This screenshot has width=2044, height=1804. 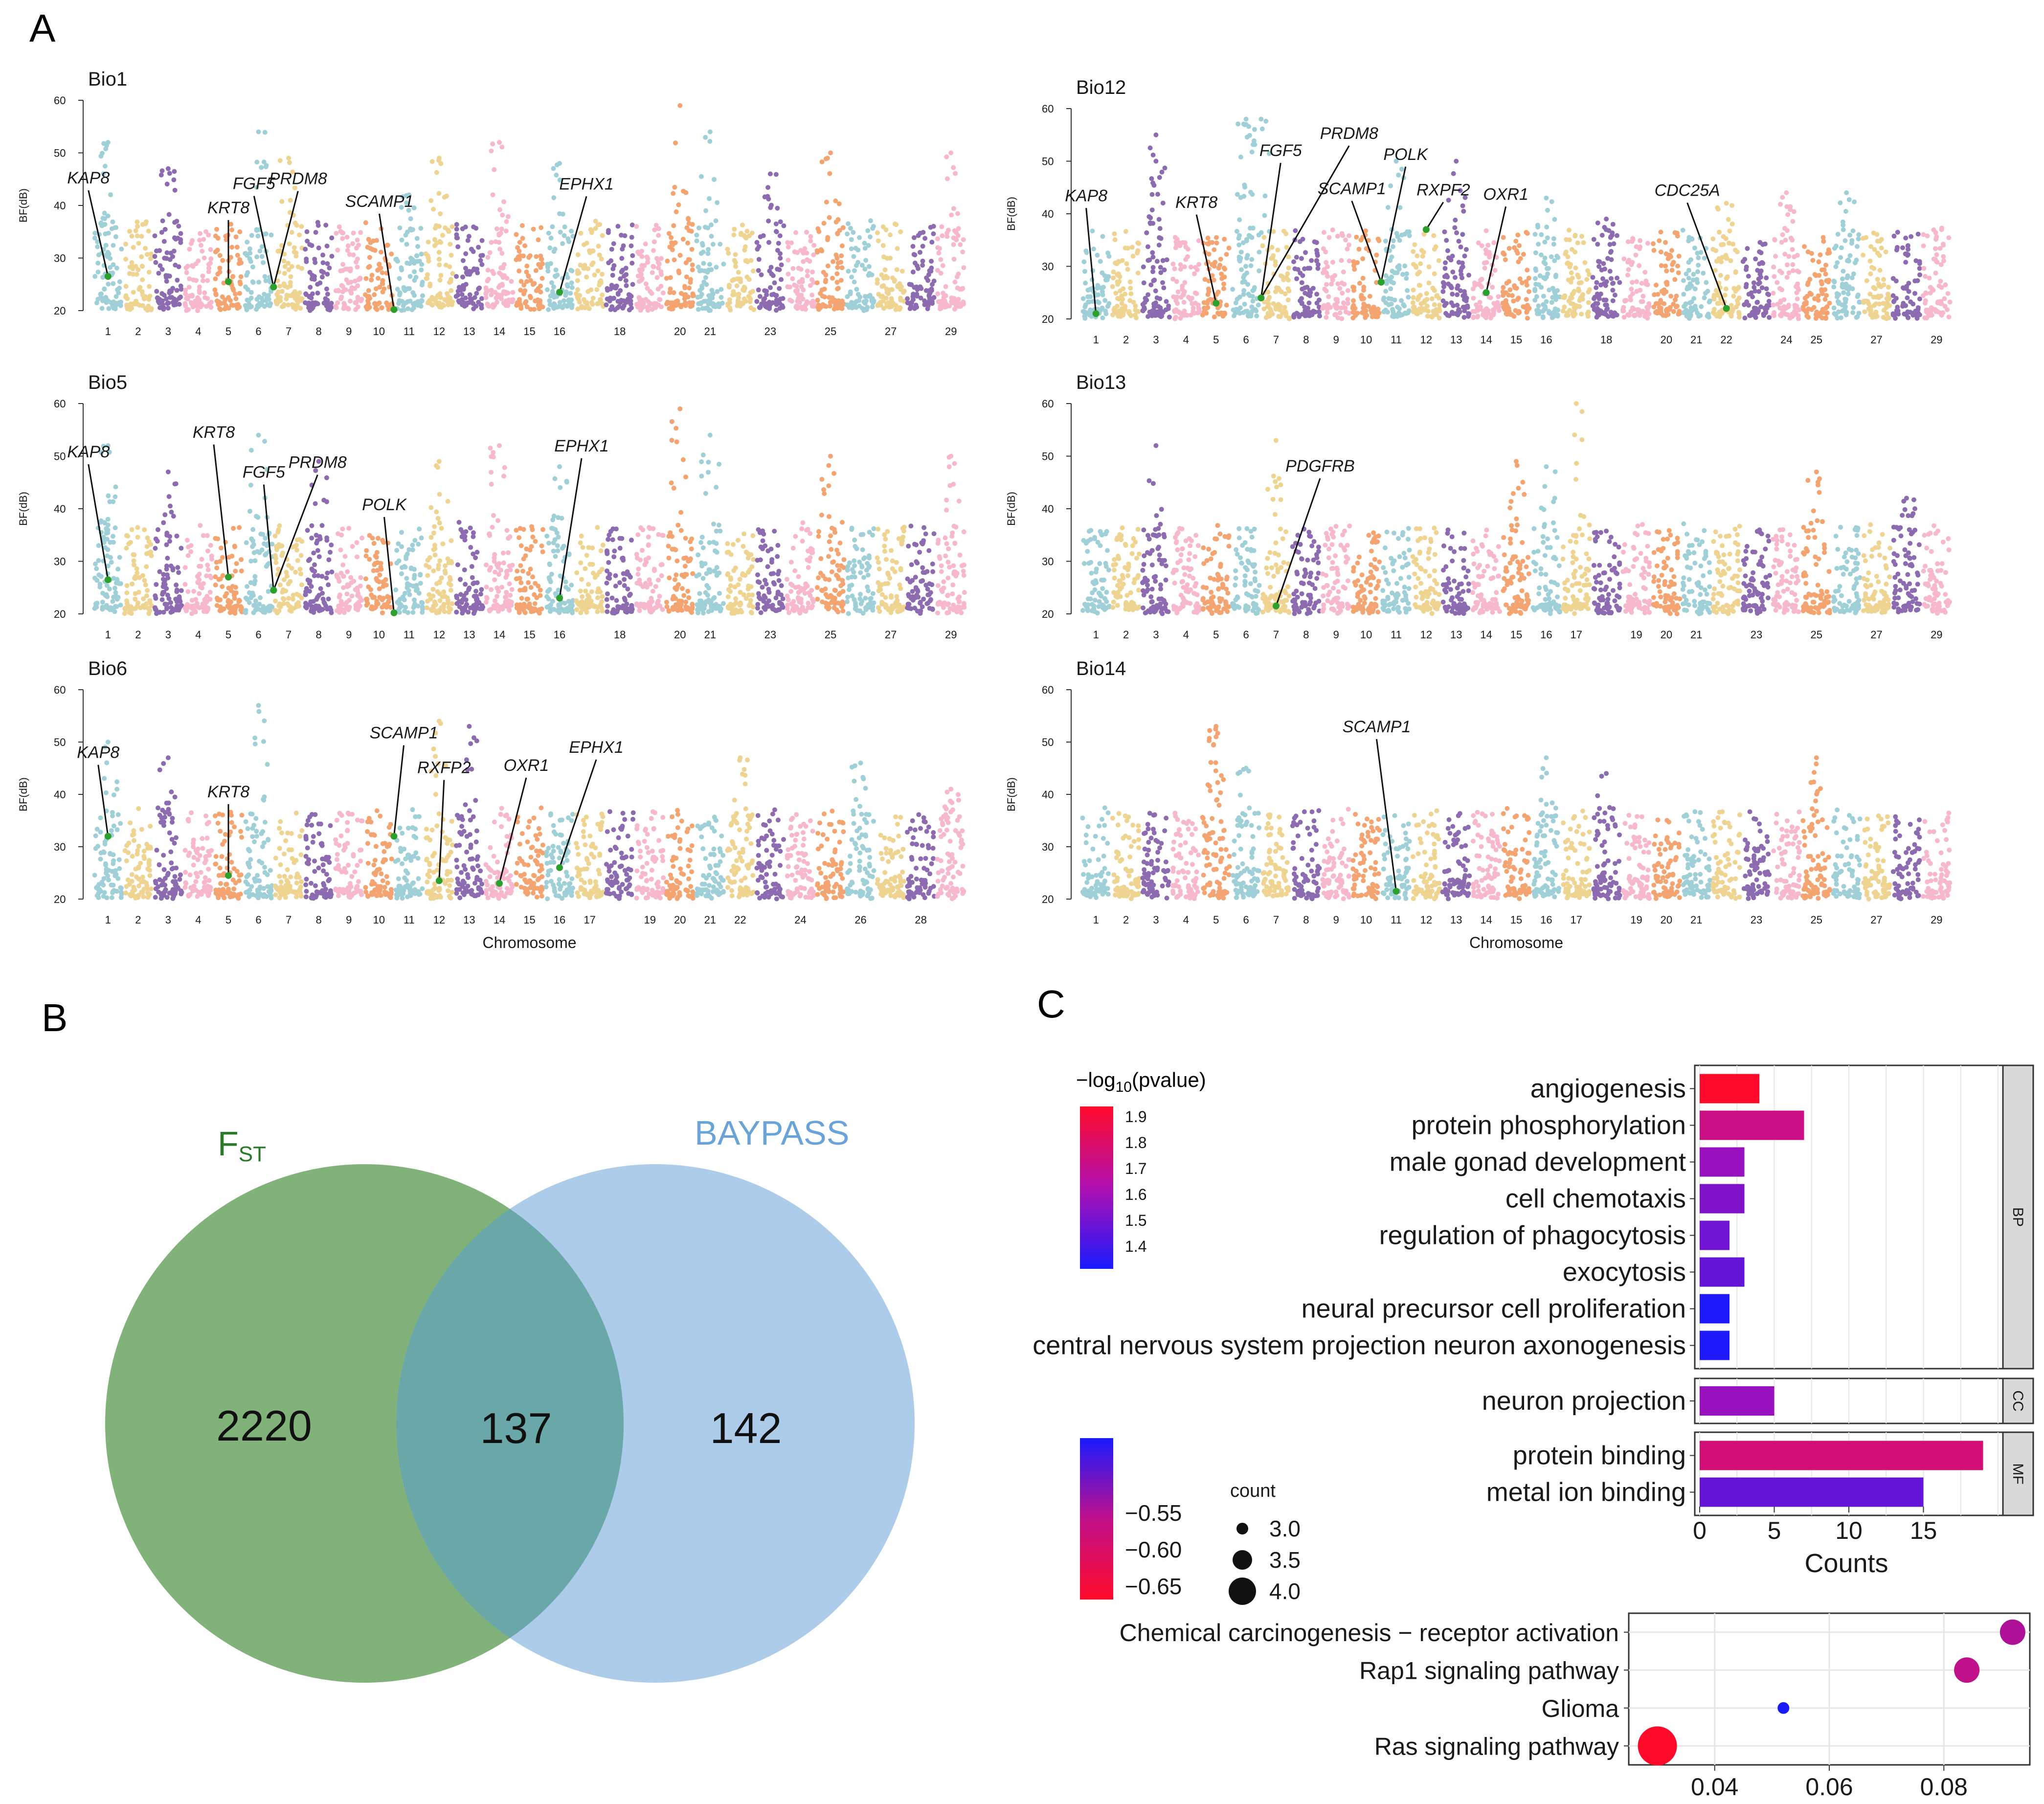 I want to click on x-tick-label: 18, so click(x=620, y=332).